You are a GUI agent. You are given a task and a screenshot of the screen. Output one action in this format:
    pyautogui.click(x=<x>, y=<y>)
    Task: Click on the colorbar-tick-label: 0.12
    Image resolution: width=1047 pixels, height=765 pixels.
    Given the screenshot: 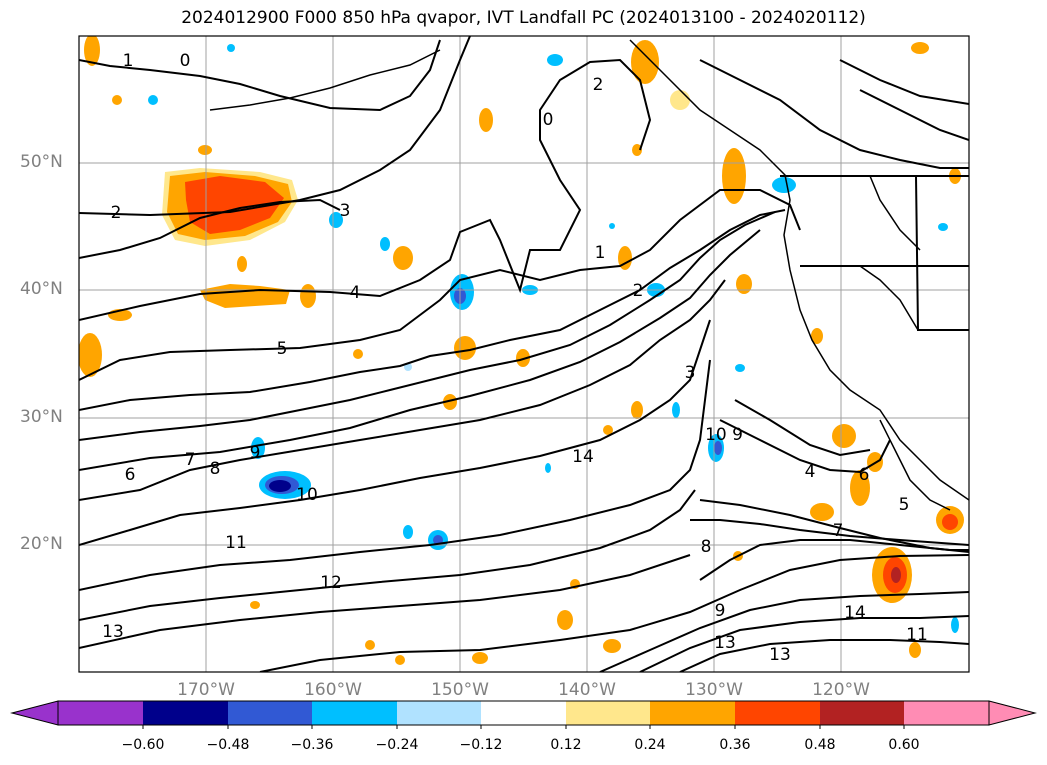 What is the action you would take?
    pyautogui.click(x=566, y=745)
    